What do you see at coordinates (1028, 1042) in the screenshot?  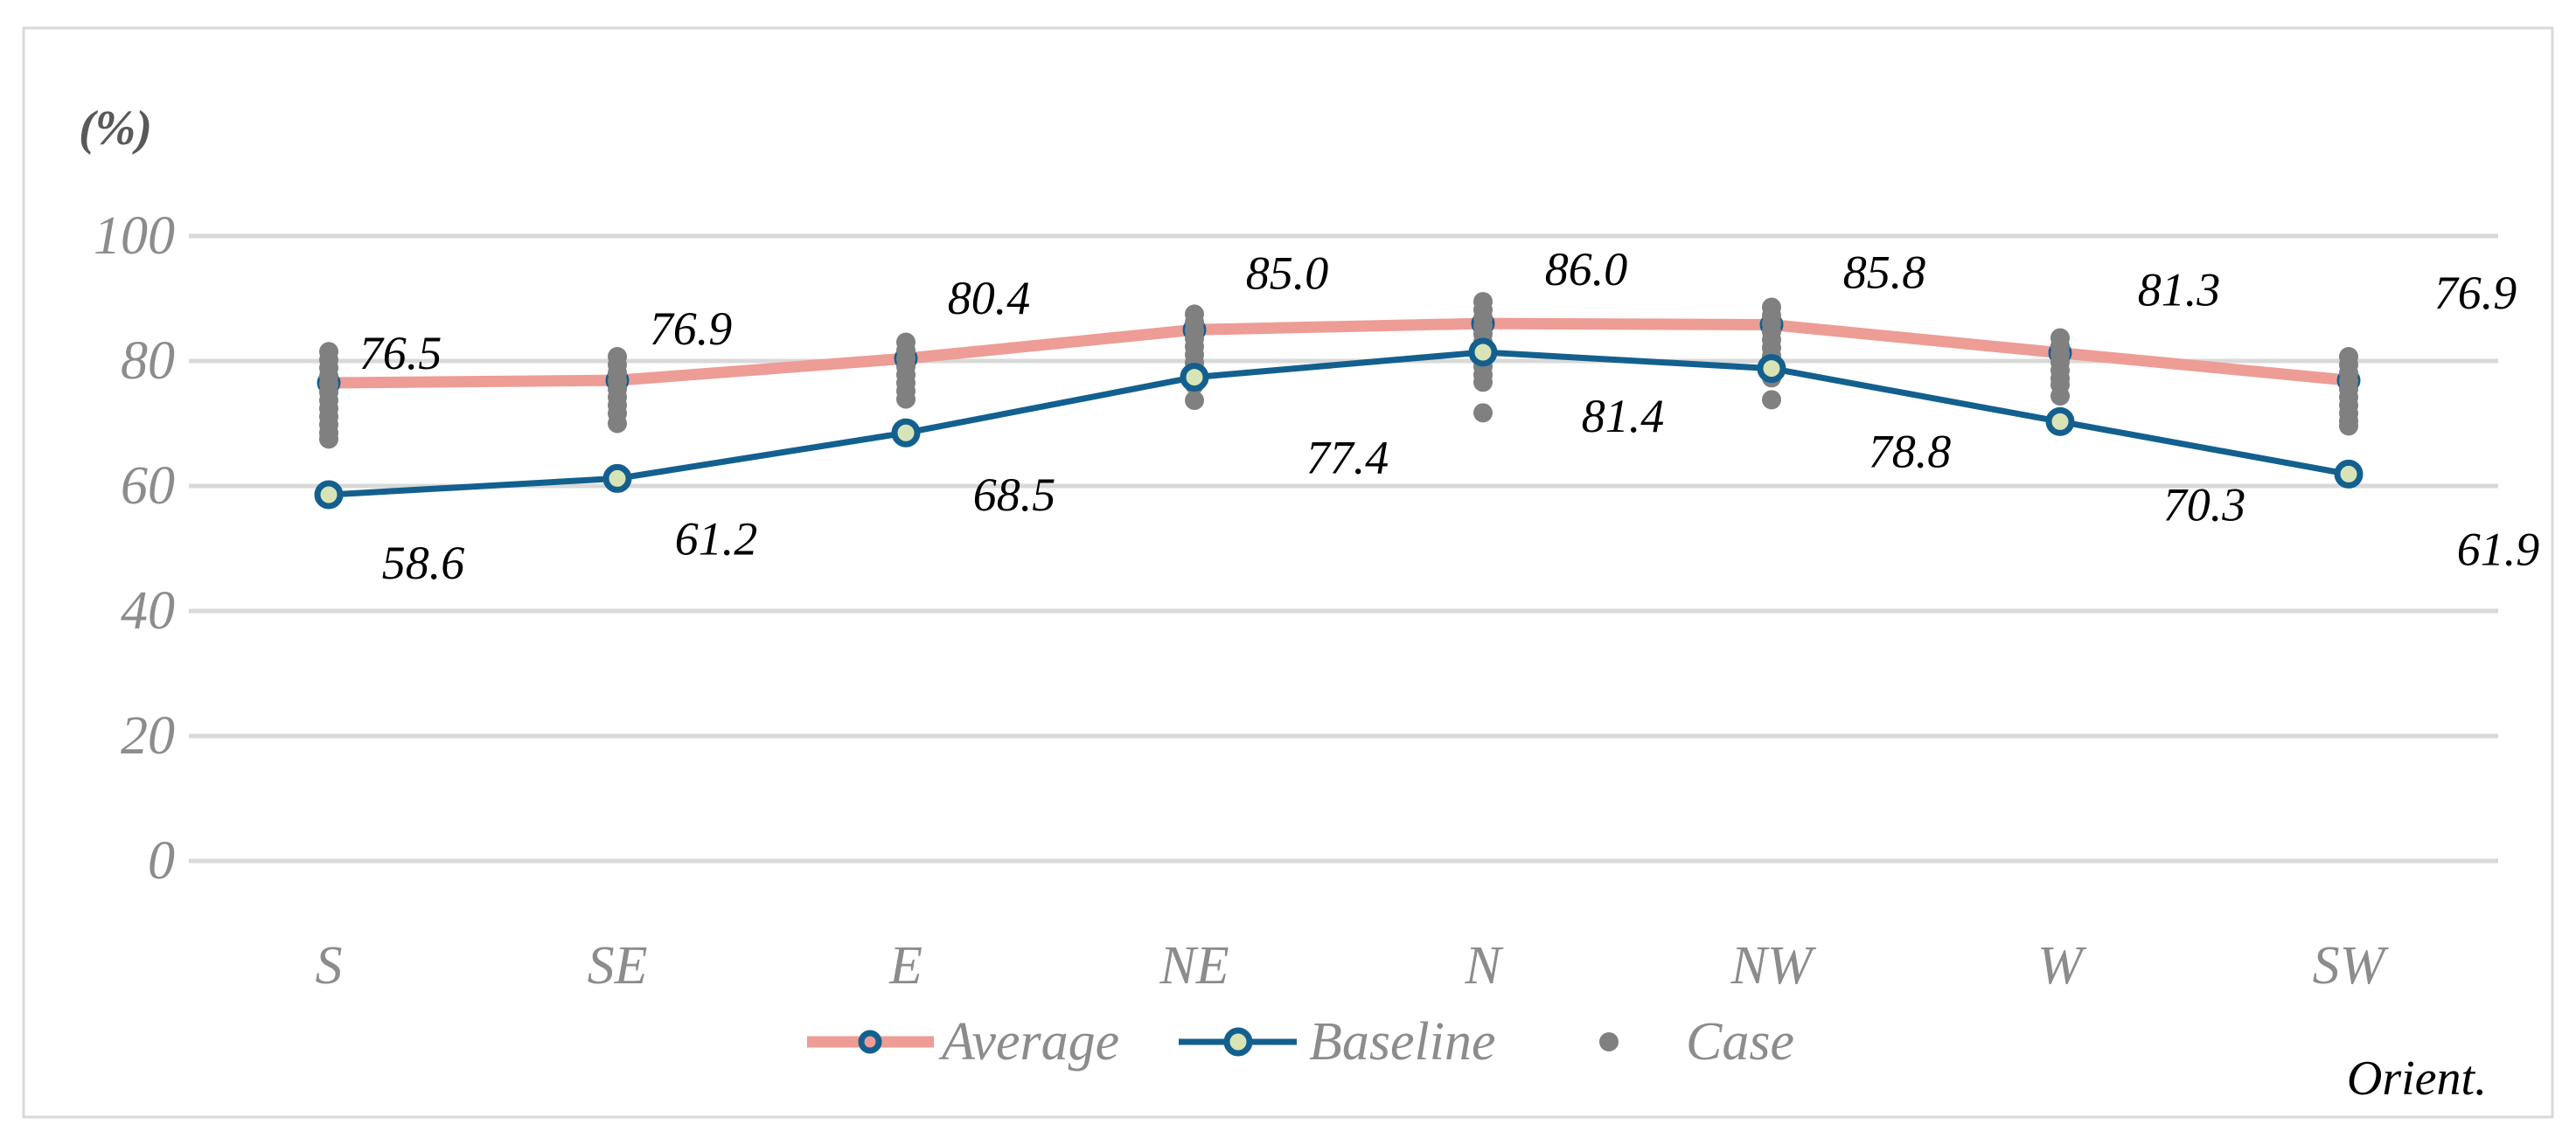 I see `legend-average-label: Average` at bounding box center [1028, 1042].